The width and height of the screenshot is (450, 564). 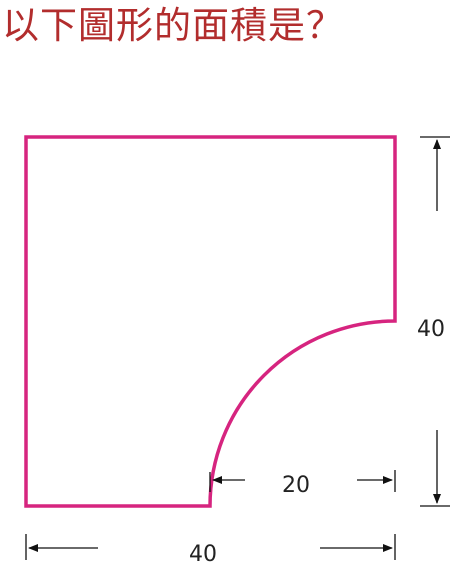 I want to click on width-label: 40, so click(x=203, y=553).